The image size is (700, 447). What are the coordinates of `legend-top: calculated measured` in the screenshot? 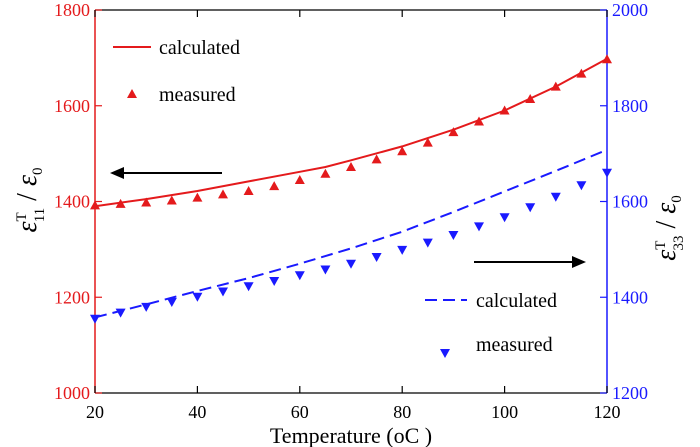 It's located at (176, 71).